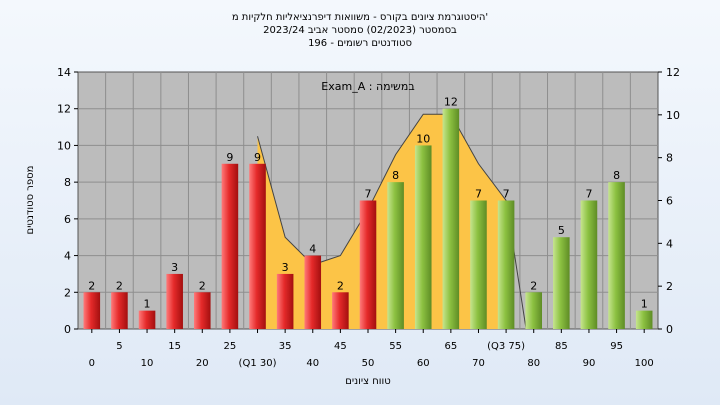  What do you see at coordinates (64, 109) in the screenshot?
I see `y-tick-label: 12` at bounding box center [64, 109].